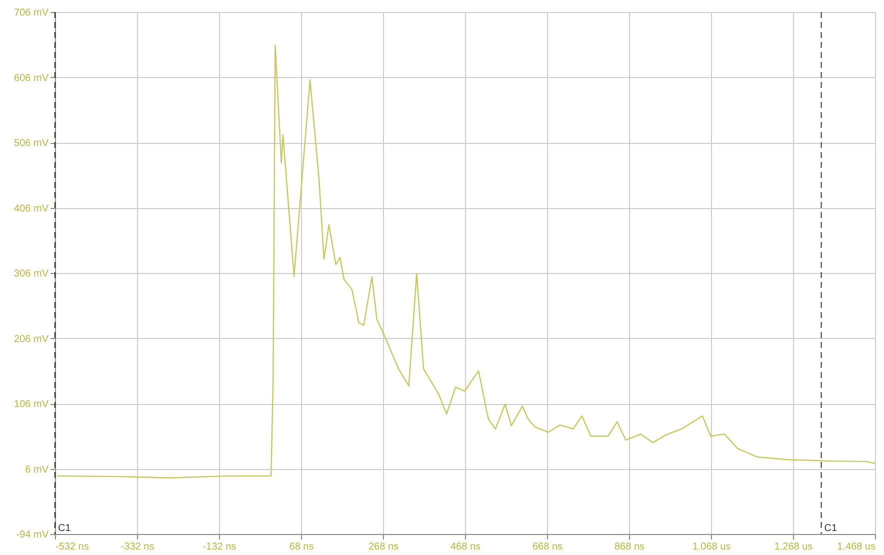  I want to click on y-tick-label: 106 mV, so click(31, 404).